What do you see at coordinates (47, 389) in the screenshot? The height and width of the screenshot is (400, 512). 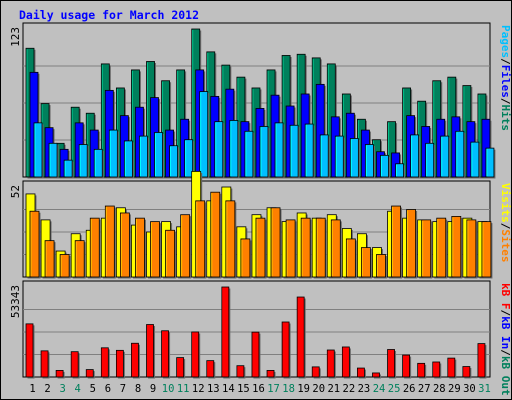 I see `x-tick-label-day-2: 2` at bounding box center [47, 389].